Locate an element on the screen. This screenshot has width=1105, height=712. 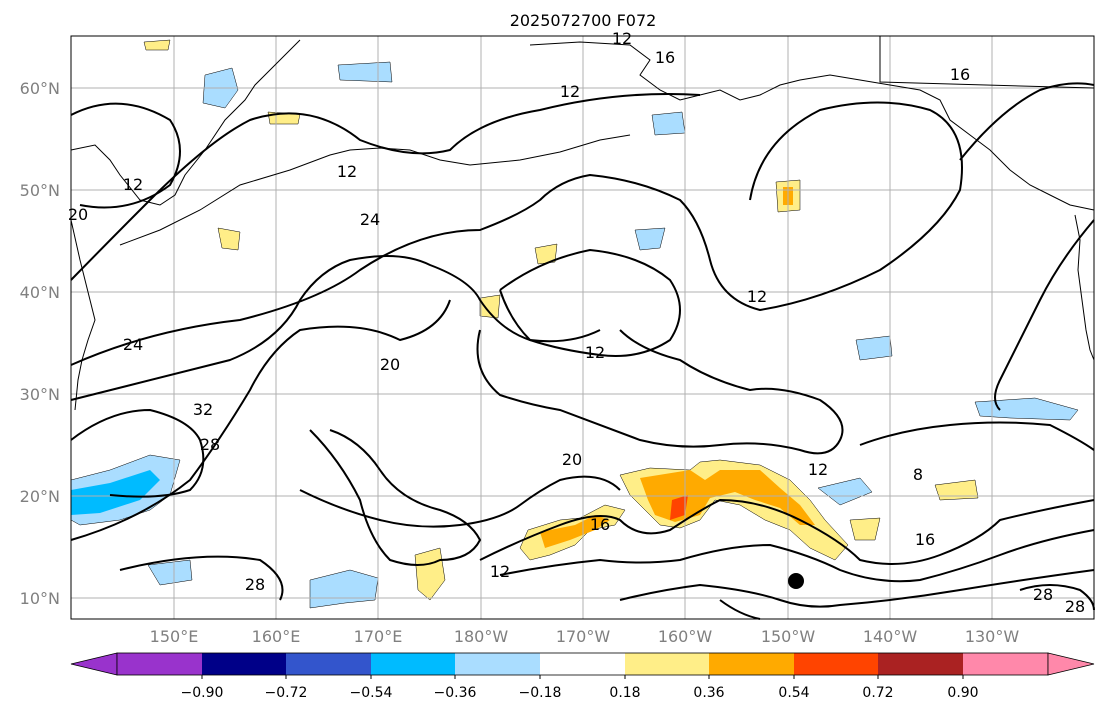
colorbar-tick-label: 0.54 is located at coordinates (793, 693).